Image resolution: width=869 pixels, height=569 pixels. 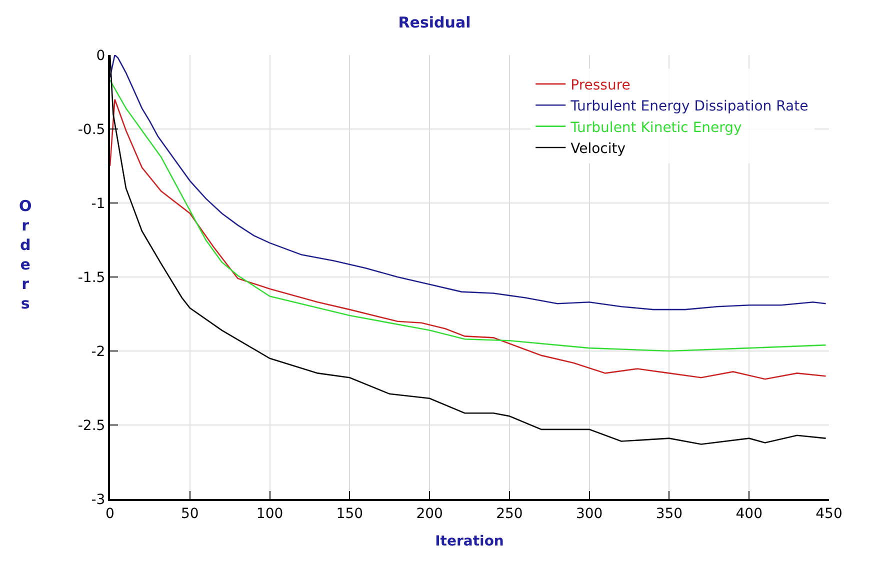 What do you see at coordinates (98, 352) in the screenshot?
I see `y-tick-label: -2` at bounding box center [98, 352].